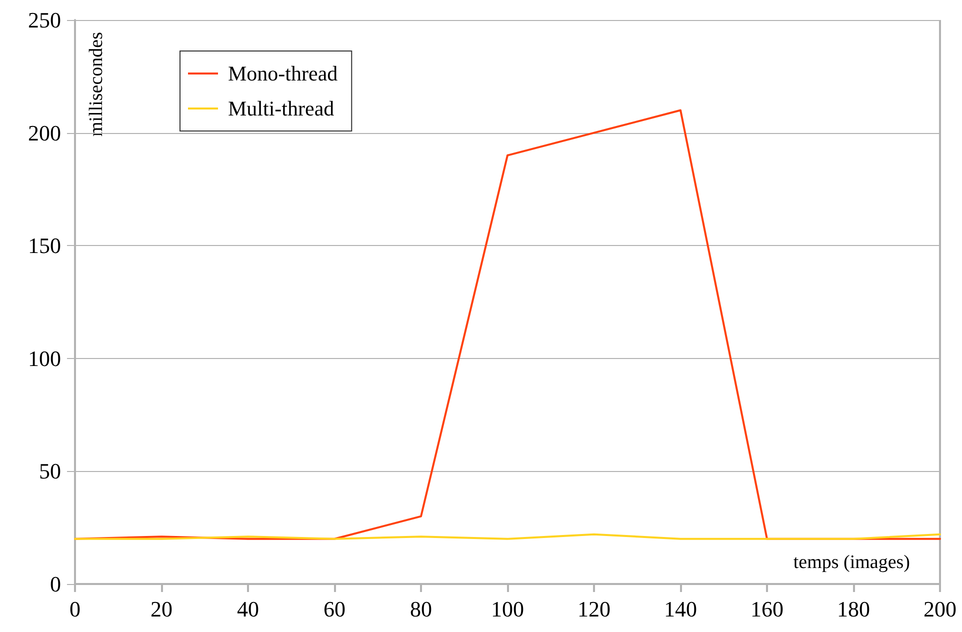  What do you see at coordinates (96, 84) in the screenshot?
I see `y-axis-title: millisecondes` at bounding box center [96, 84].